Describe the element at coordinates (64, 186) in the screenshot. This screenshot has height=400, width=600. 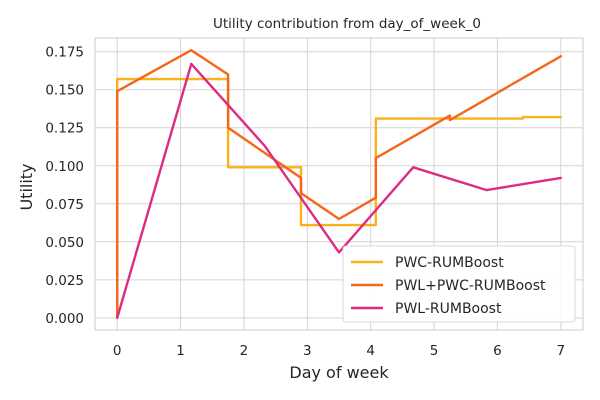
I see `y-tick-labels: 0.000 0.025 0.050 0.075 0.100 0.125 0.150 0.175` at that location.